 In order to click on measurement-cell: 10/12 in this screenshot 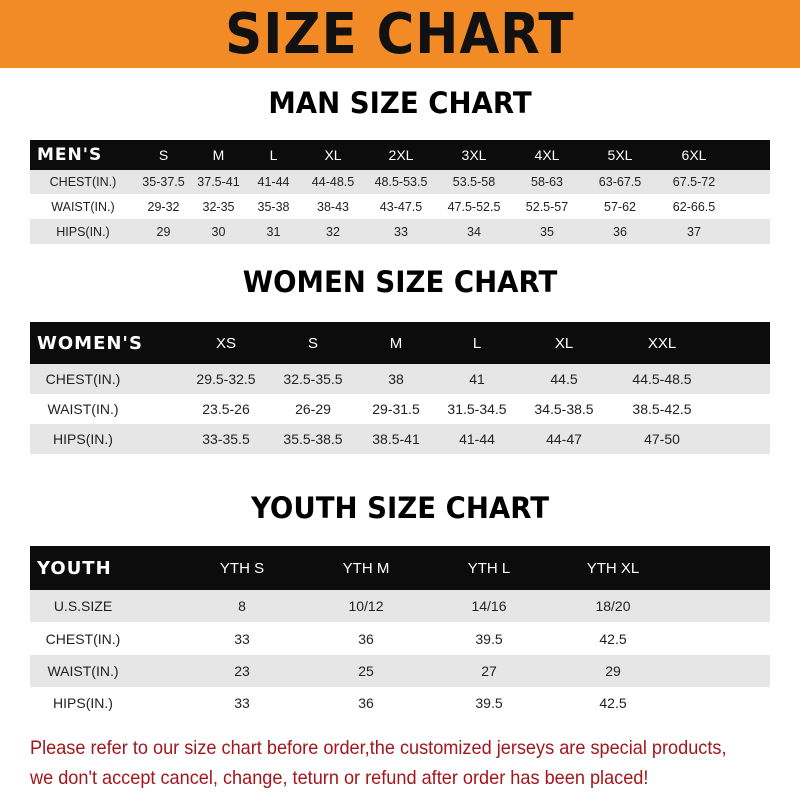, I will do `click(366, 606)`.